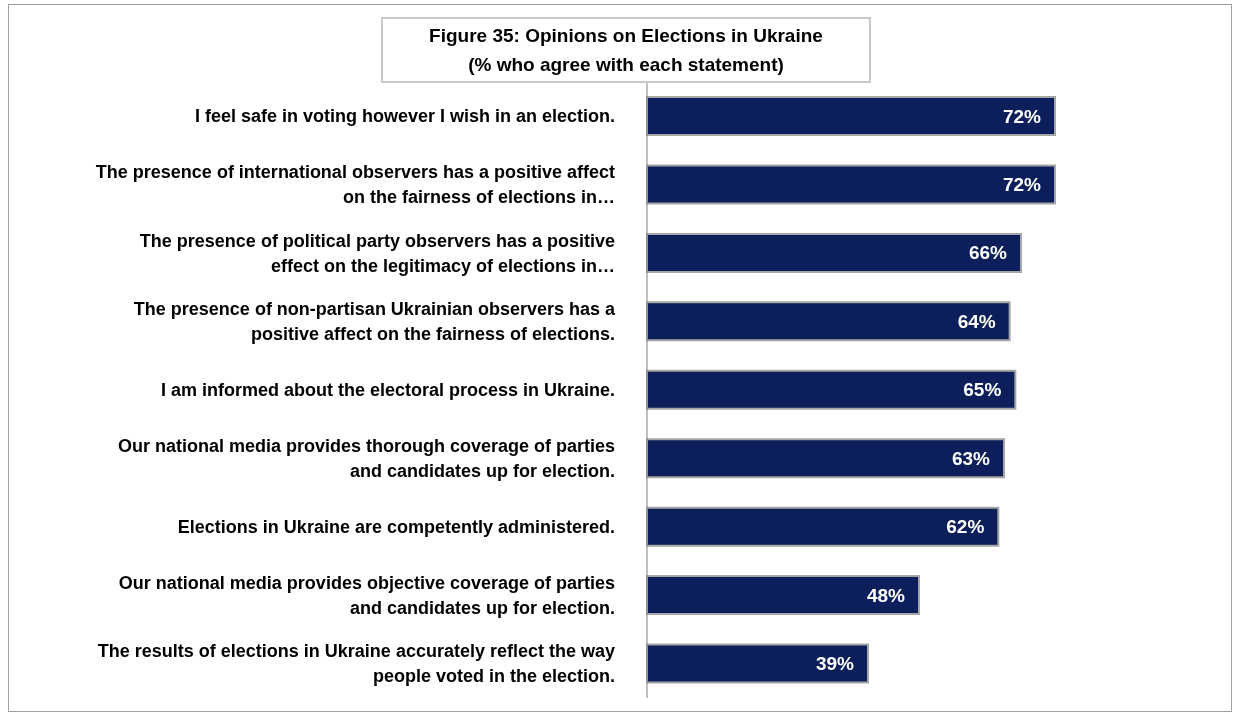 The height and width of the screenshot is (712, 1235). Describe the element at coordinates (356, 664) in the screenshot. I see `y-tick-label: The results of elections in Ukraine accurately reflect the way people voted in the election.` at that location.